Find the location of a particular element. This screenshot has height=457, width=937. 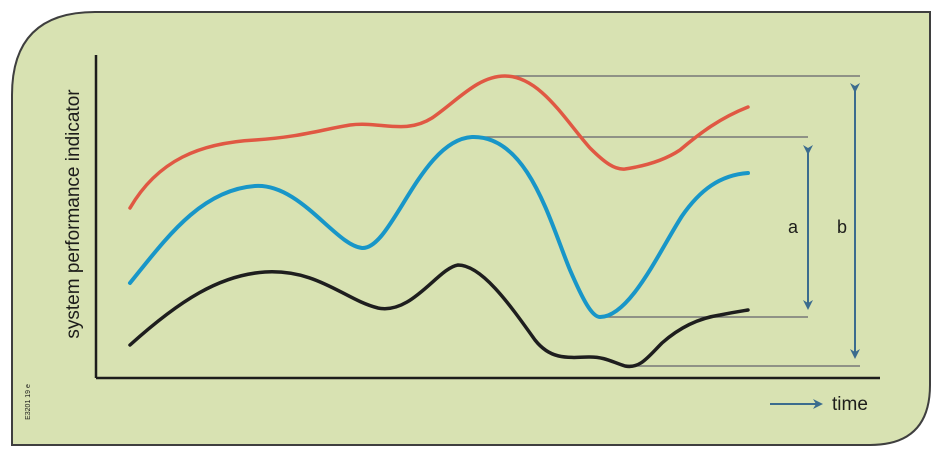

y-axis-label: system performance indicator is located at coordinates (73, 214).